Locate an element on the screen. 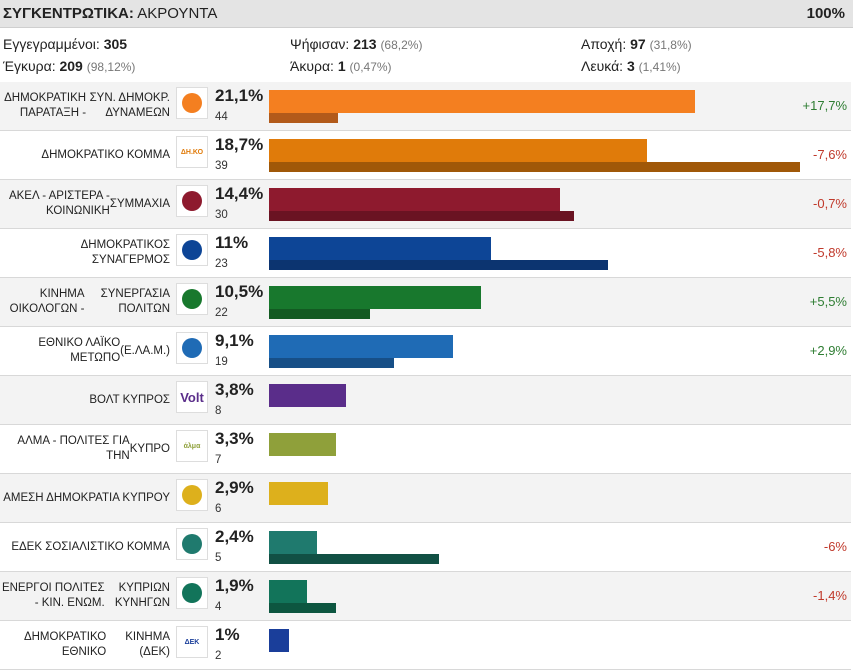 This screenshot has height=670, width=853. votes-label: 19 is located at coordinates (221, 362).